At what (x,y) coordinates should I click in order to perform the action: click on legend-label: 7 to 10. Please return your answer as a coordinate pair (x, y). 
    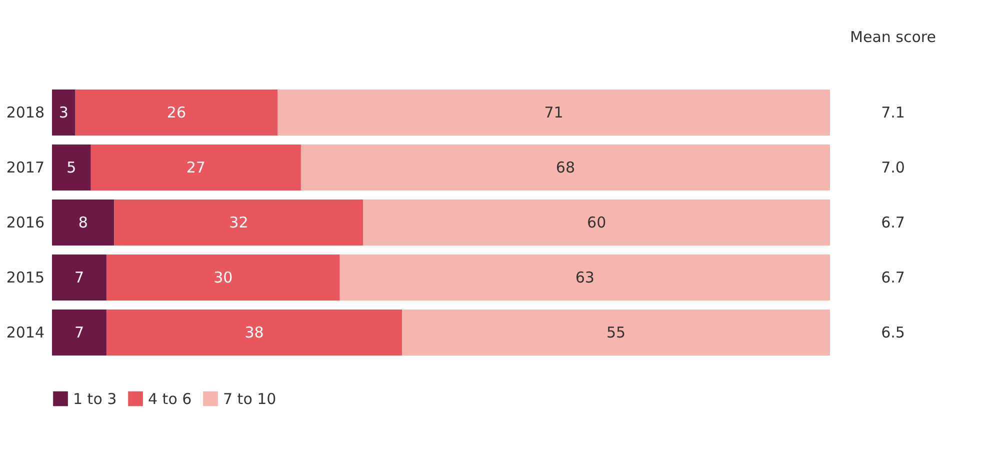
    Looking at the image, I should click on (249, 399).